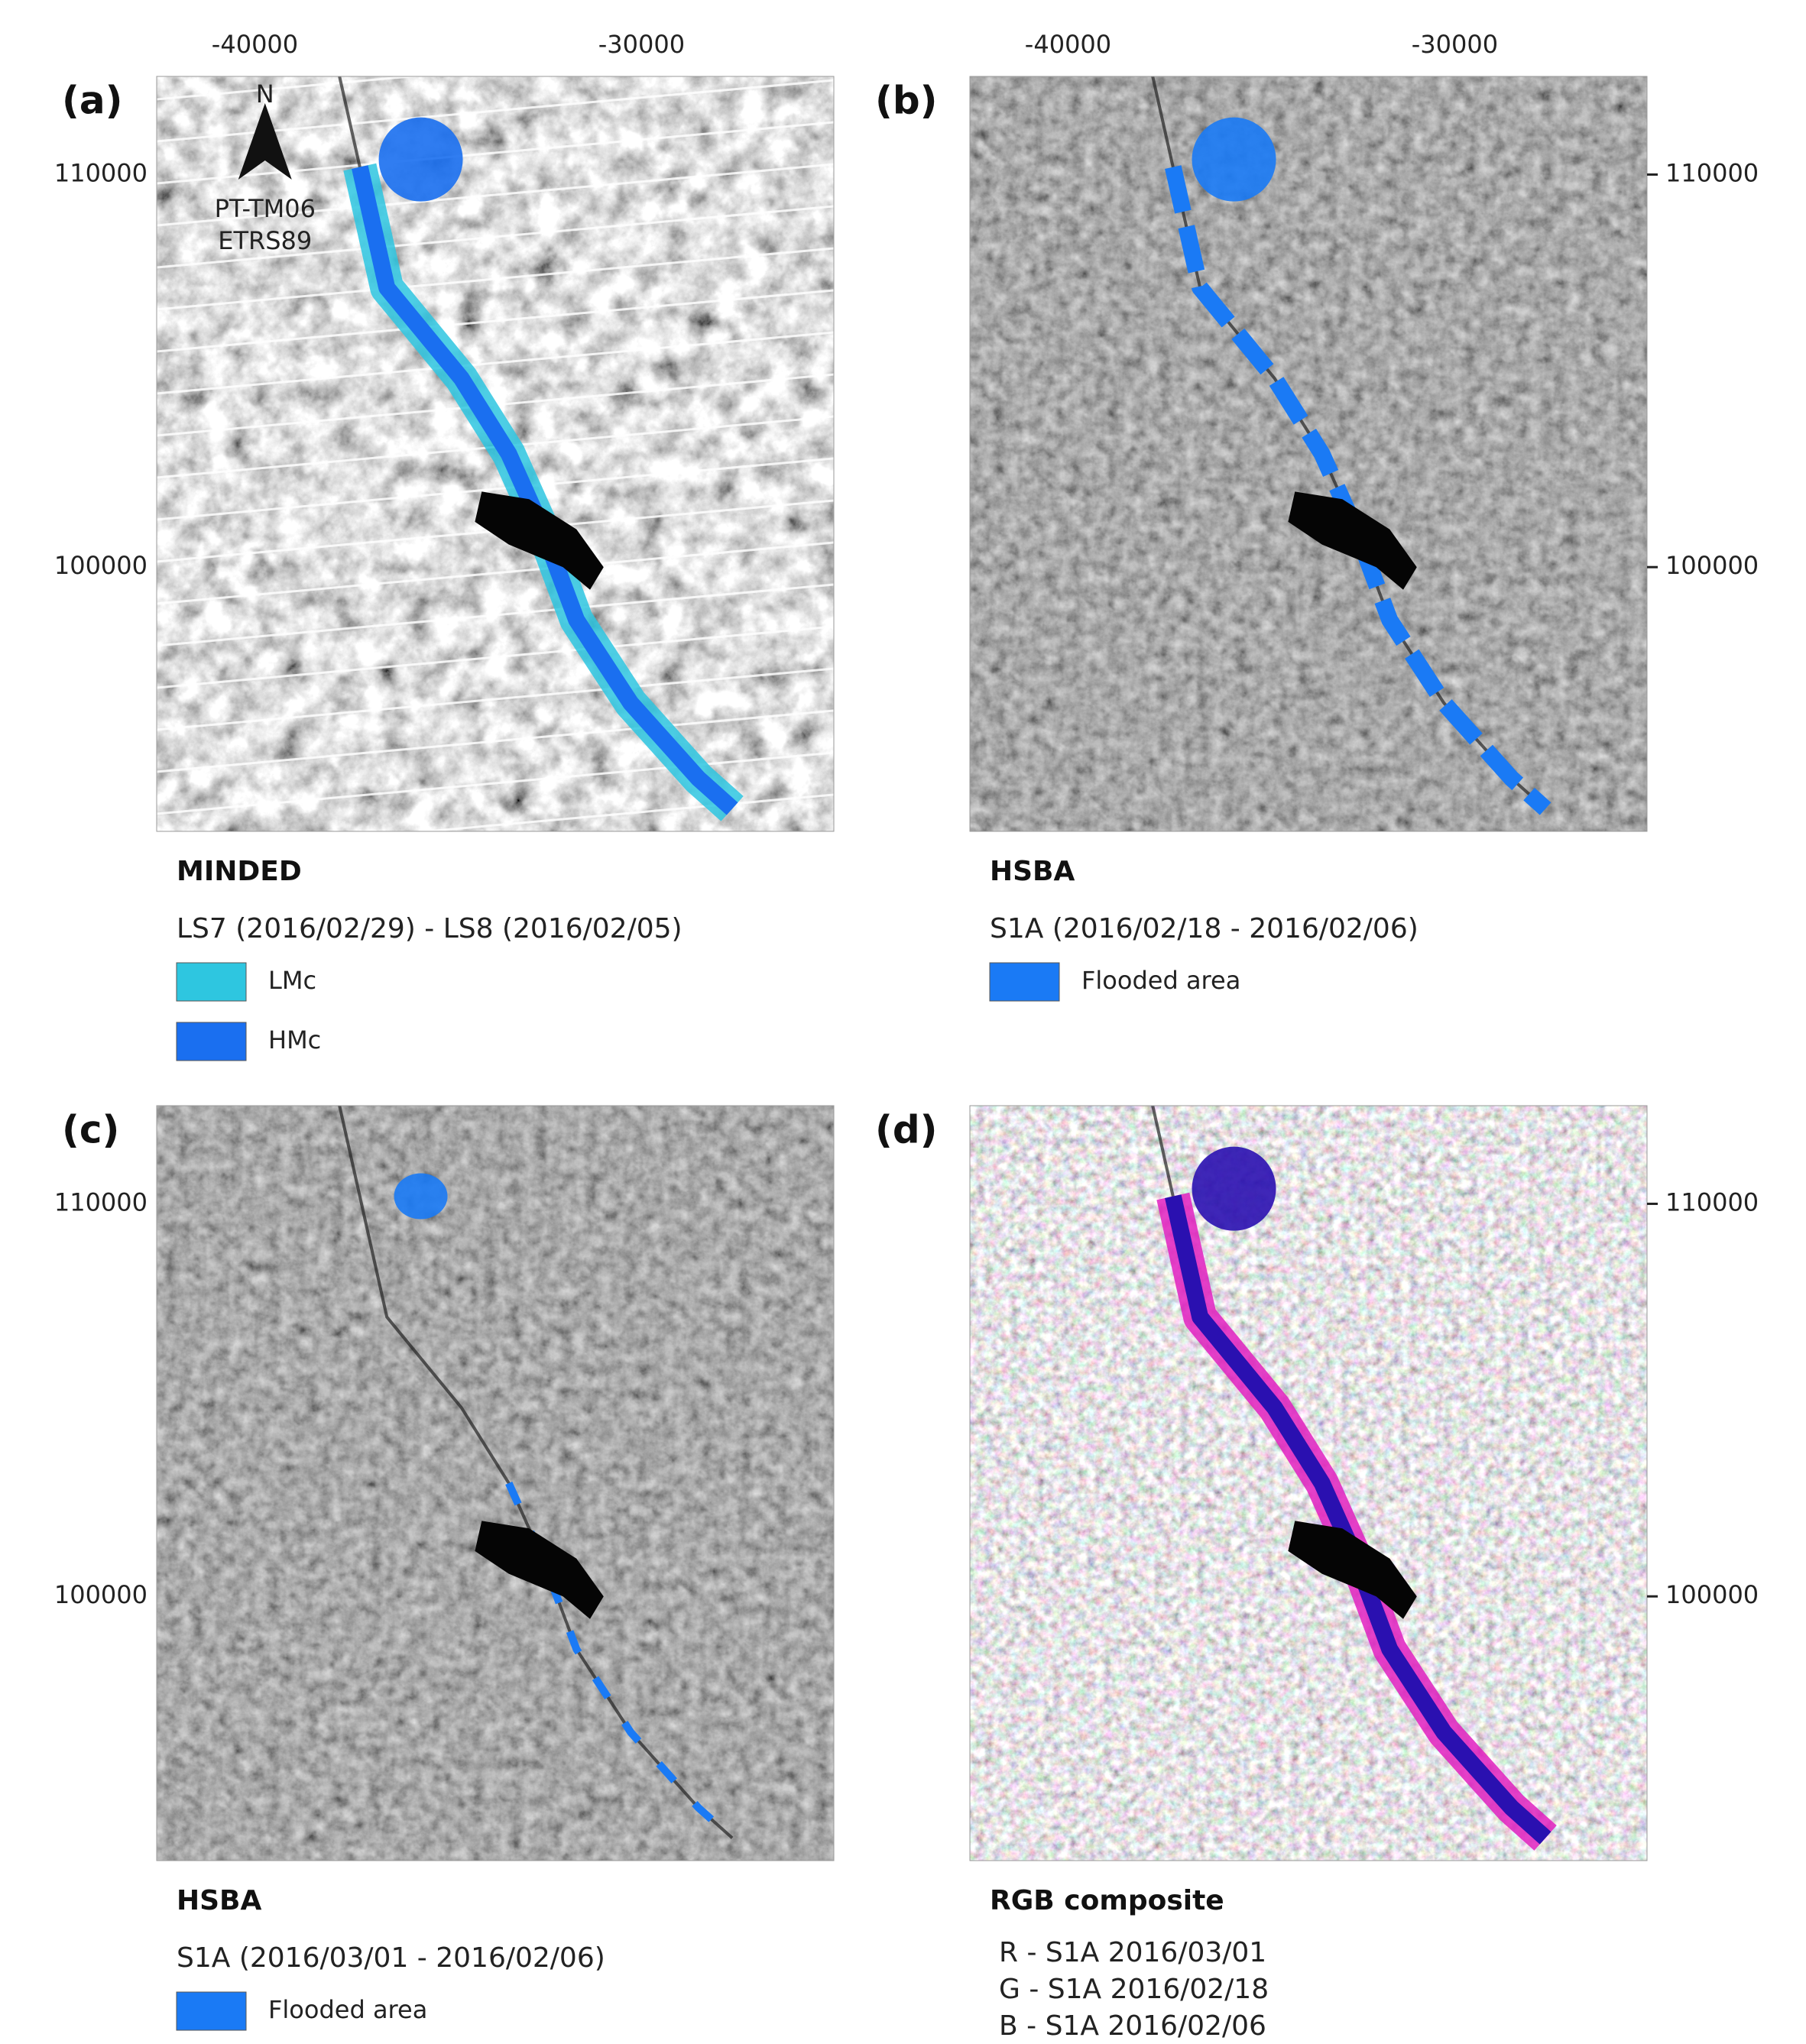 Image resolution: width=1806 pixels, height=2044 pixels. Describe the element at coordinates (240, 871) in the screenshot. I see `legend-title: MINDED` at that location.